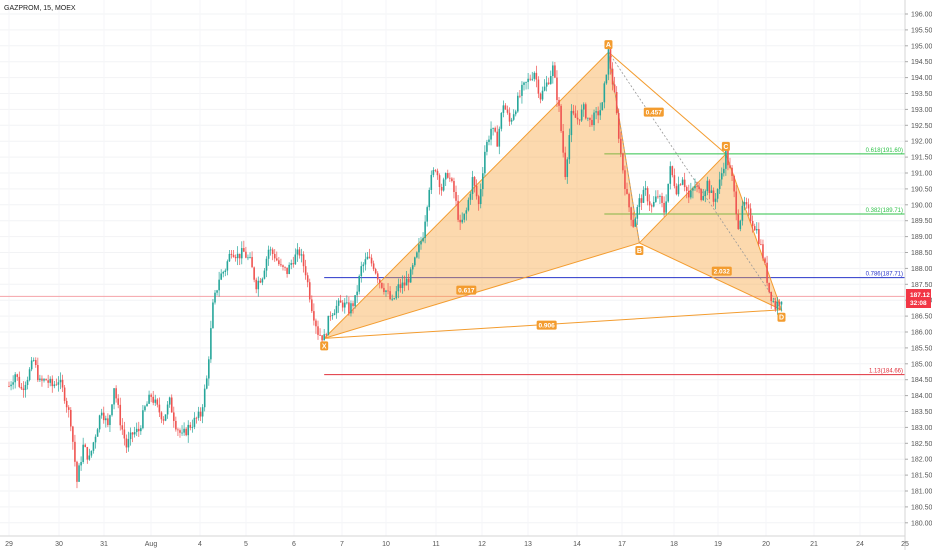 This screenshot has height=550, width=932. Describe the element at coordinates (921, 253) in the screenshot. I see `y-tick-label: 188.50` at that location.